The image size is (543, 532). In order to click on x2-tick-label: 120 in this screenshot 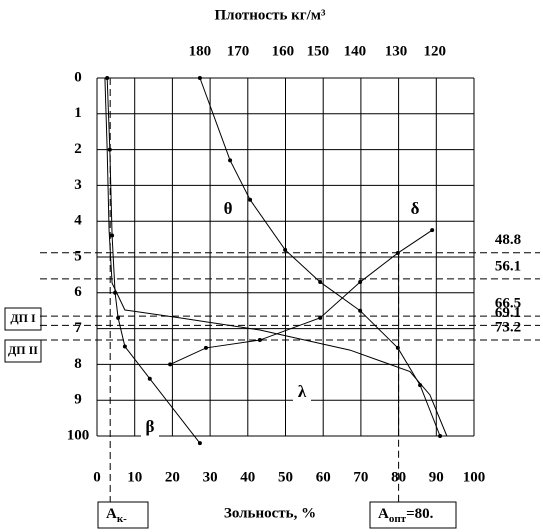, I will do `click(435, 51)`.